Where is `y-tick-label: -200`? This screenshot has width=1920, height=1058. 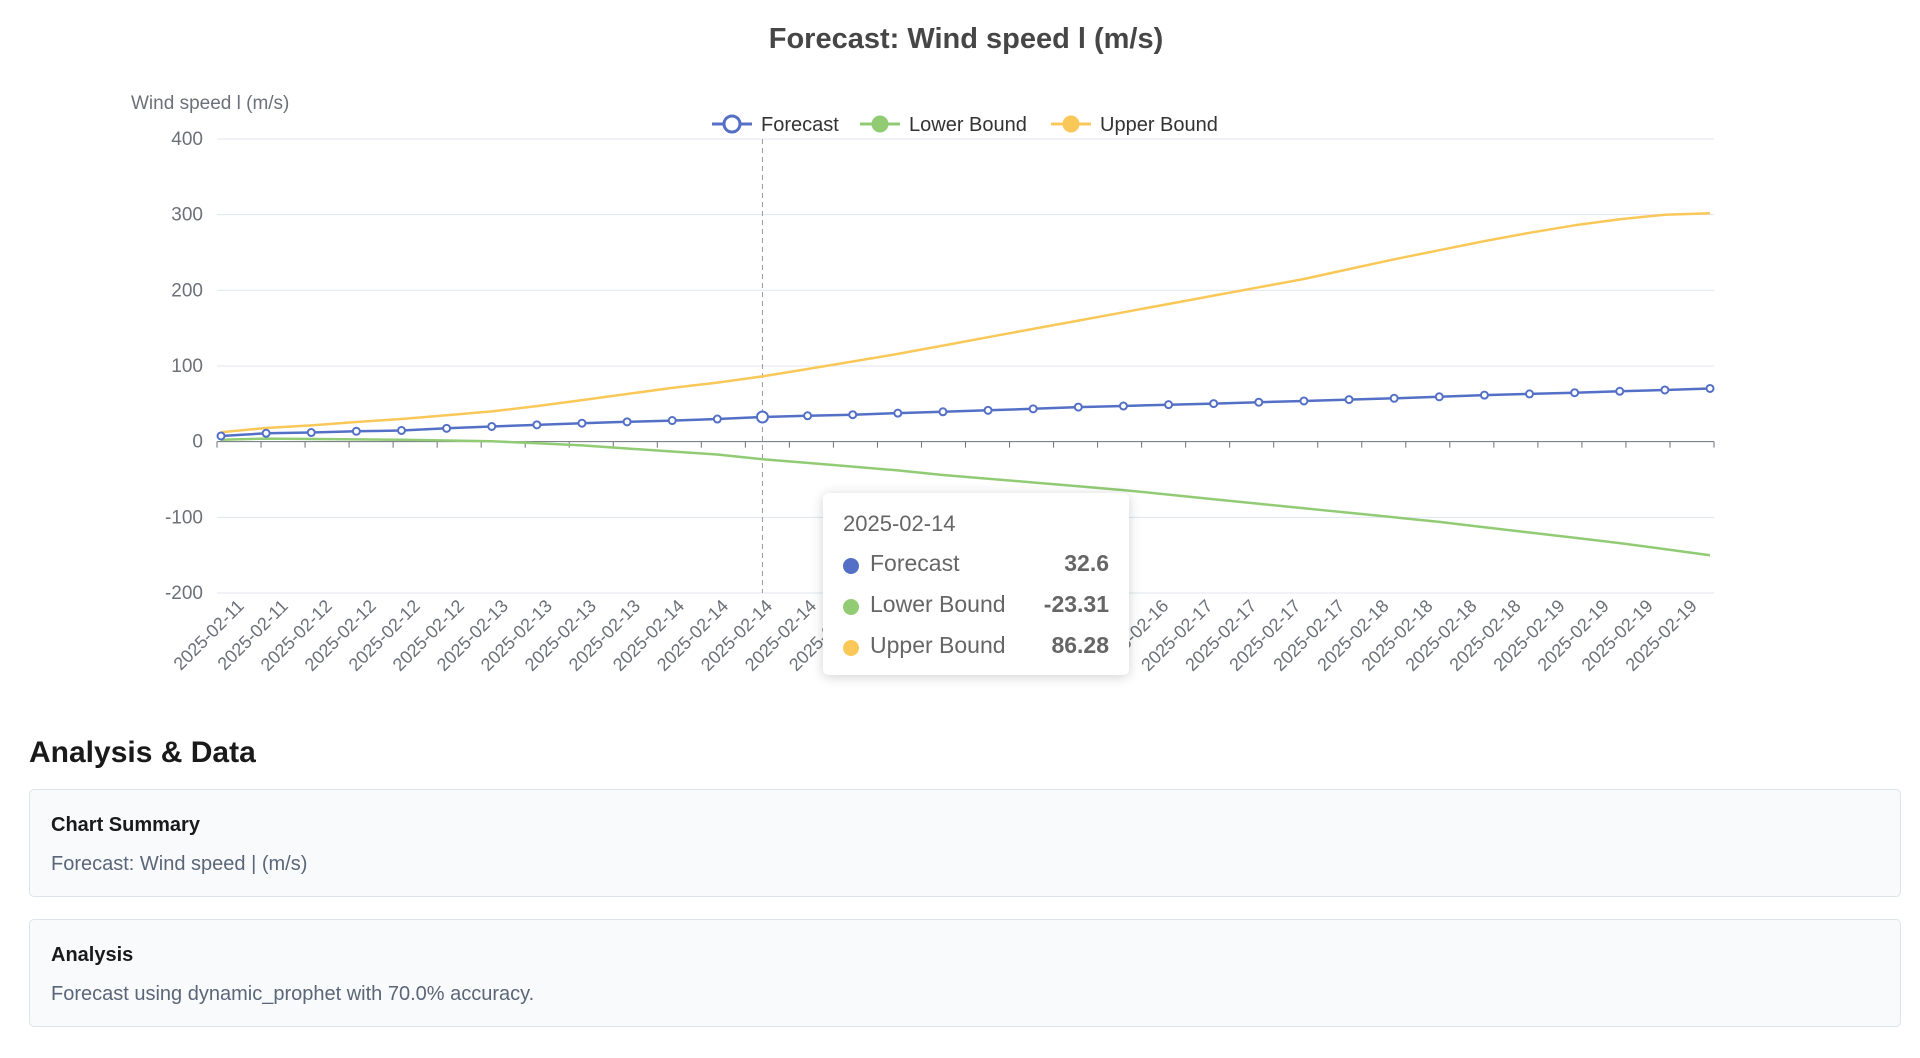
y-tick-label: -200 is located at coordinates (184, 593).